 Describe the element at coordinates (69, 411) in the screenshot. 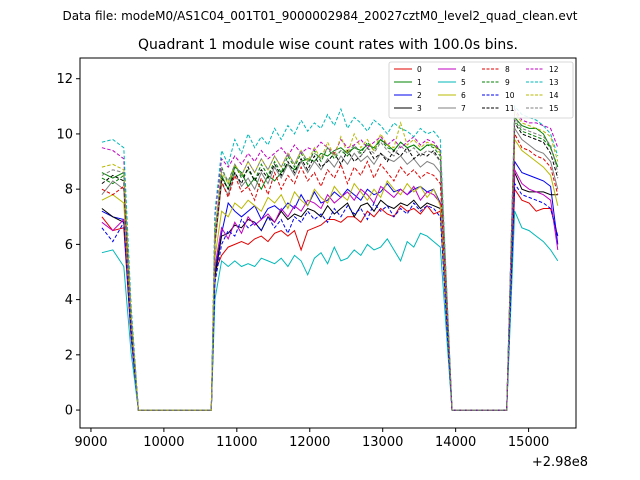

I see `y-tick-label: 0` at that location.